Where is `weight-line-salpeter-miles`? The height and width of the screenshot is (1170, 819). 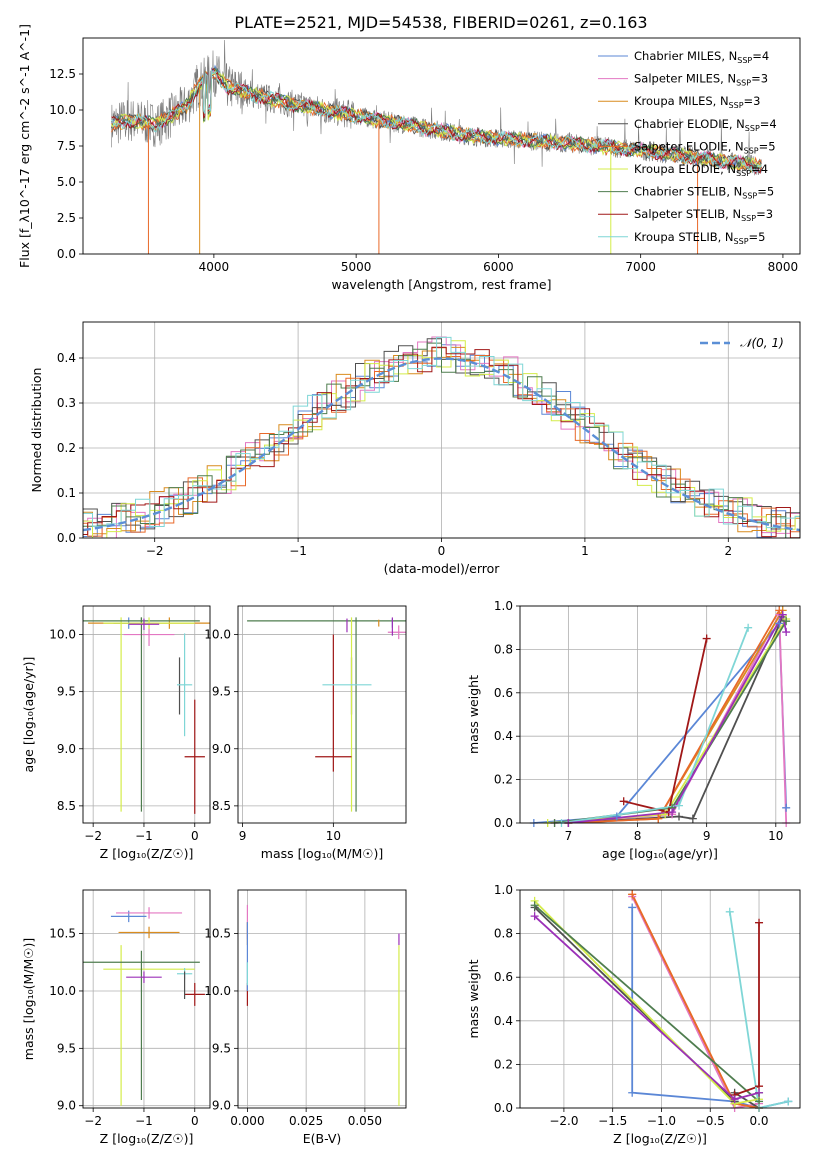 weight-line-salpeter-miles is located at coordinates (671, 717).